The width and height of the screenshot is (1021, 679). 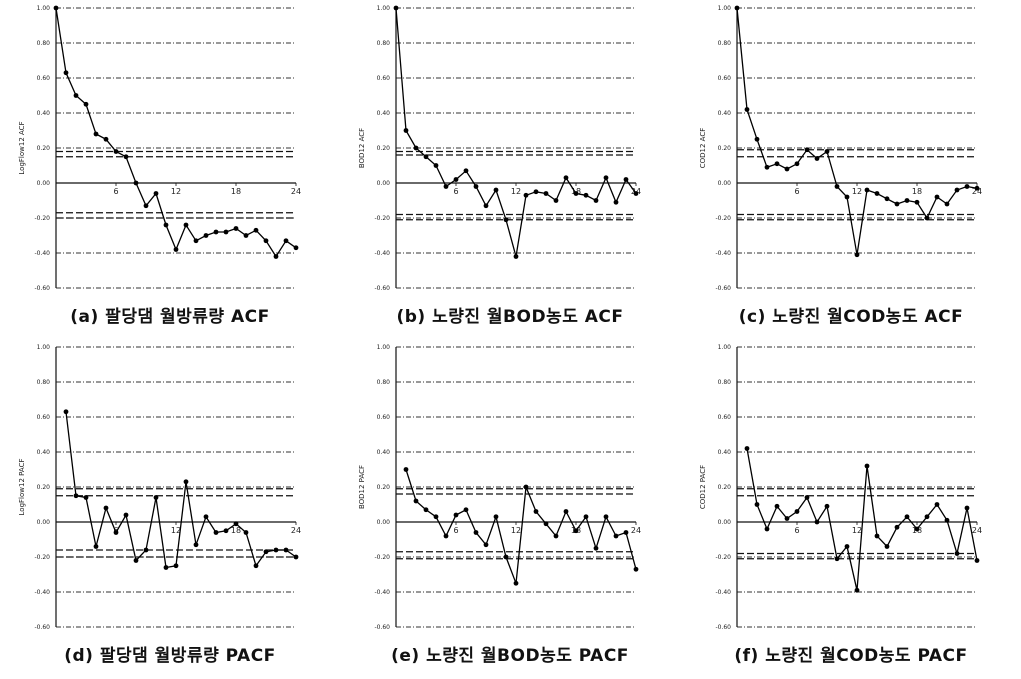 What do you see at coordinates (170, 317) in the screenshot?
I see `panel-caption: (a) 팔당댐 월방류량 ACF` at bounding box center [170, 317].